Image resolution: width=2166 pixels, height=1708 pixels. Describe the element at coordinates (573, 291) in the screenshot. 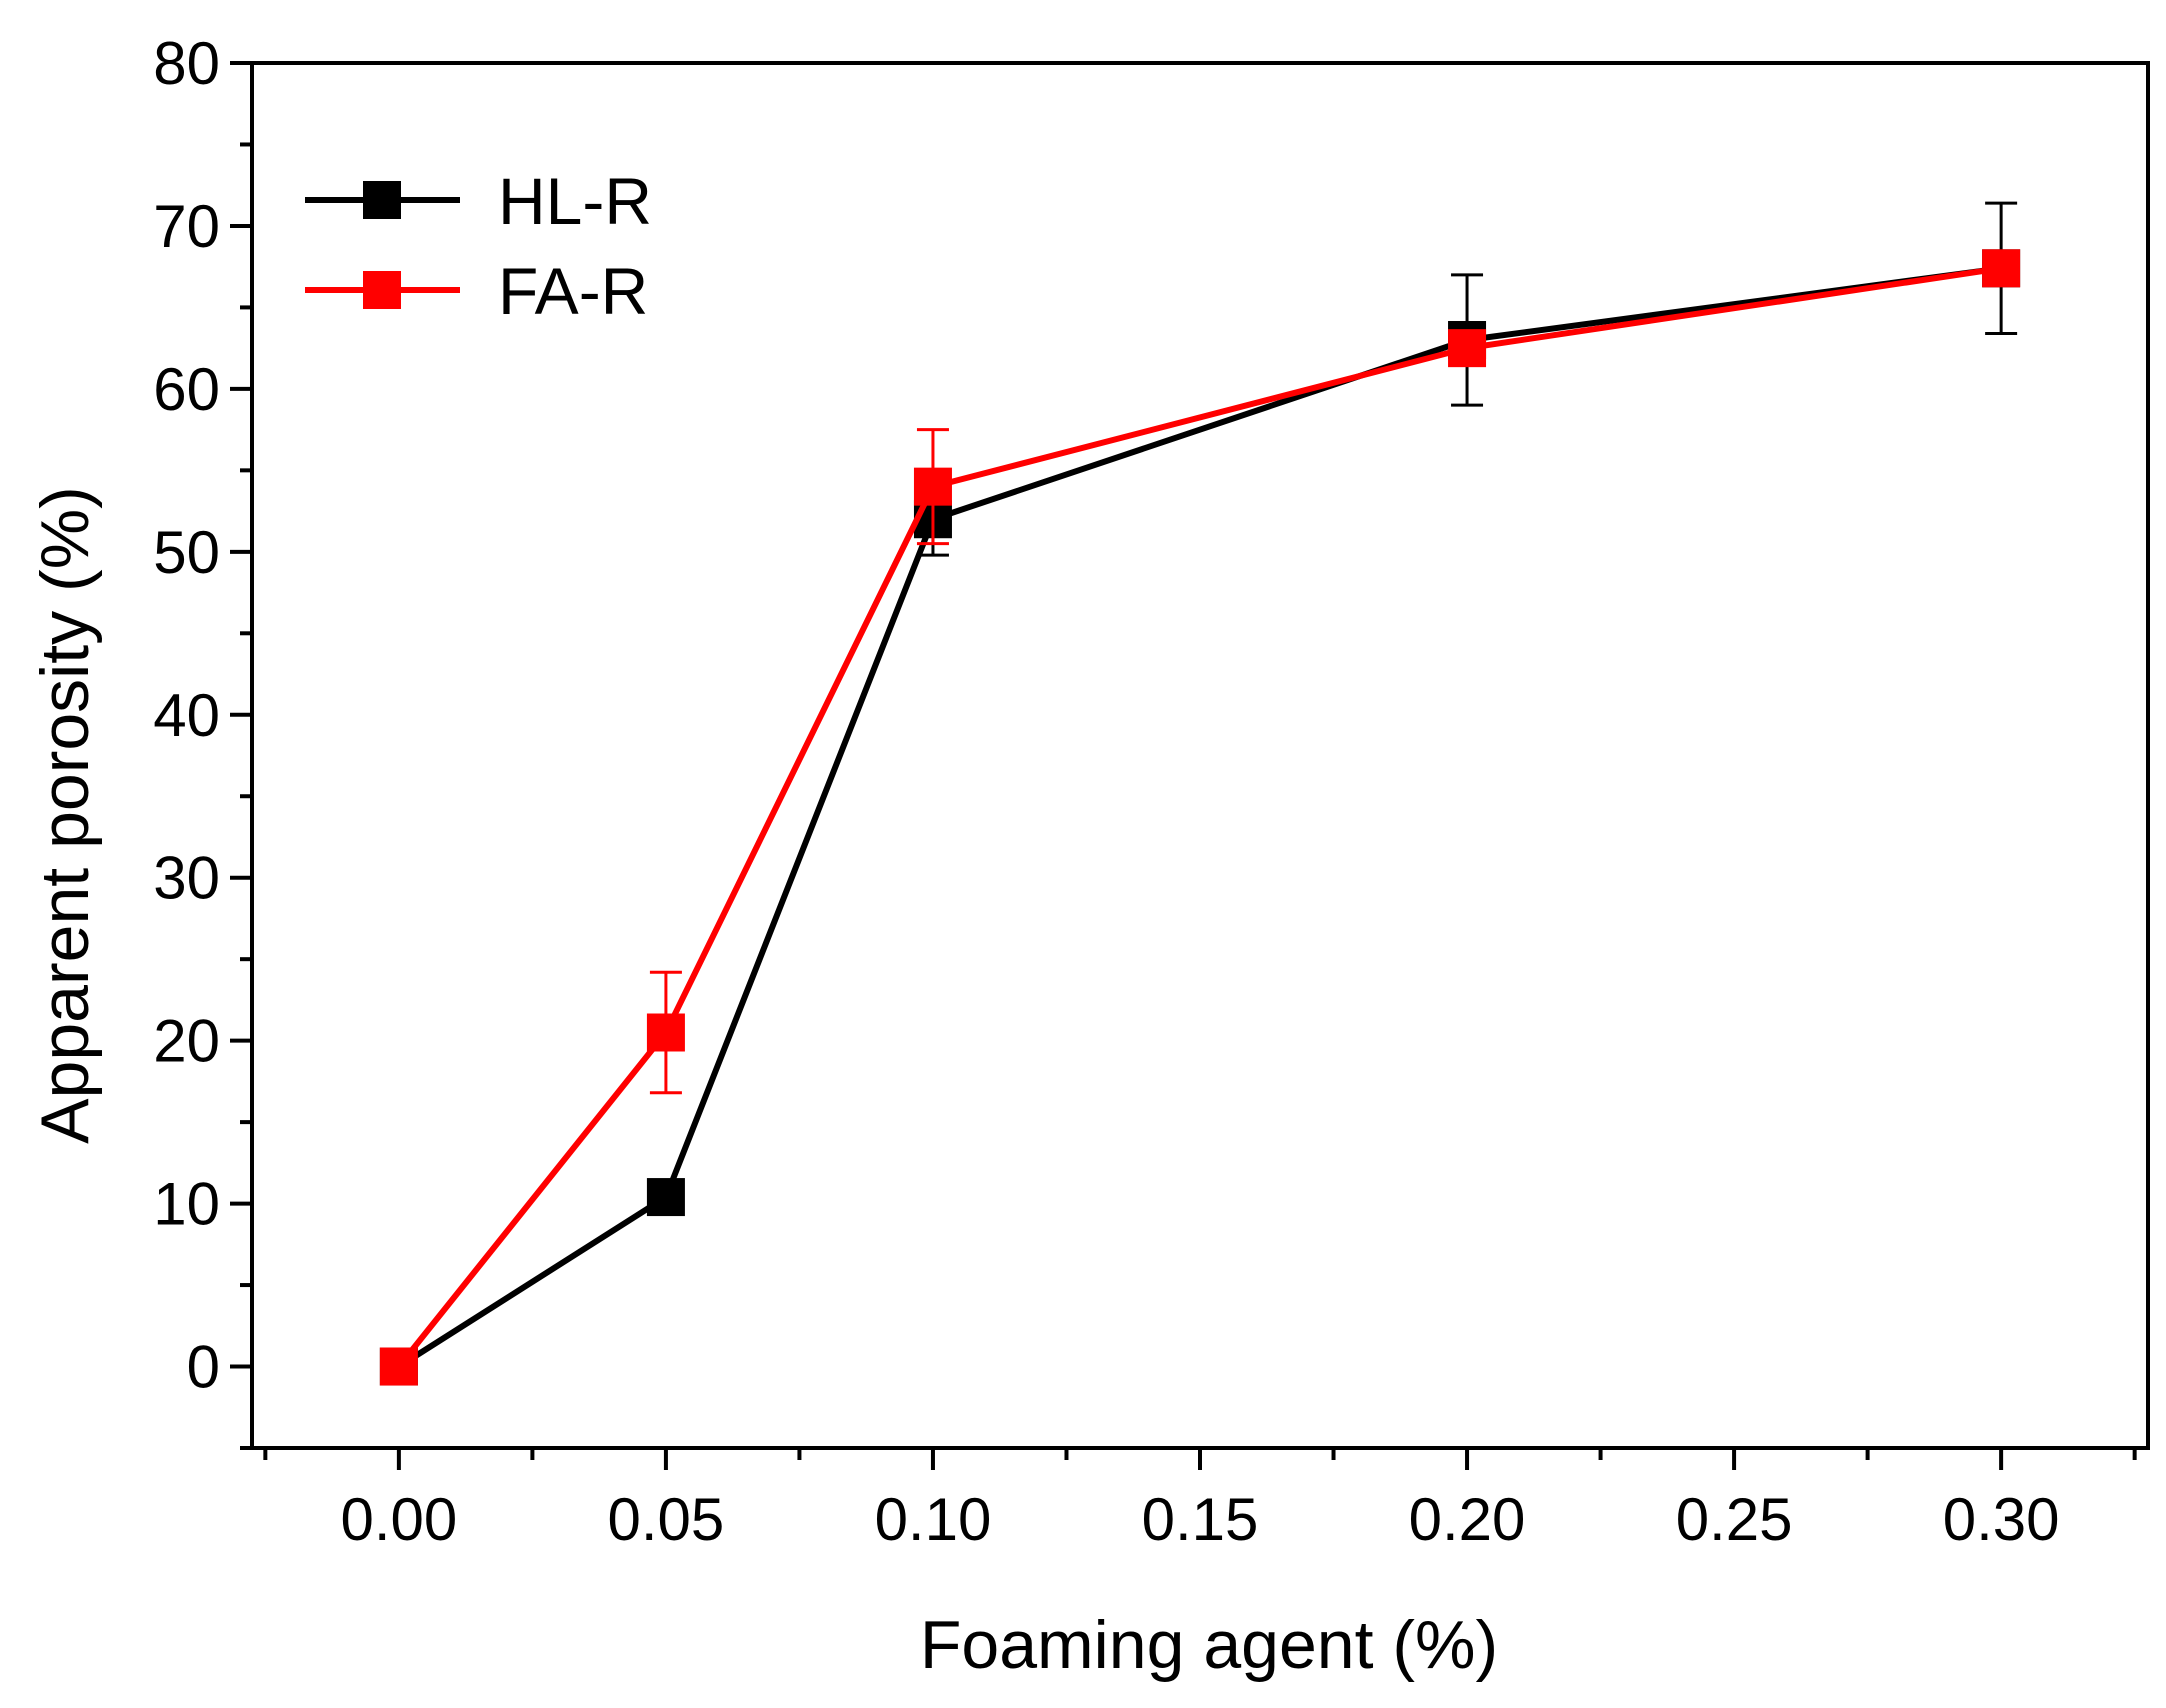

I see `legend-label: FA-R` at that location.